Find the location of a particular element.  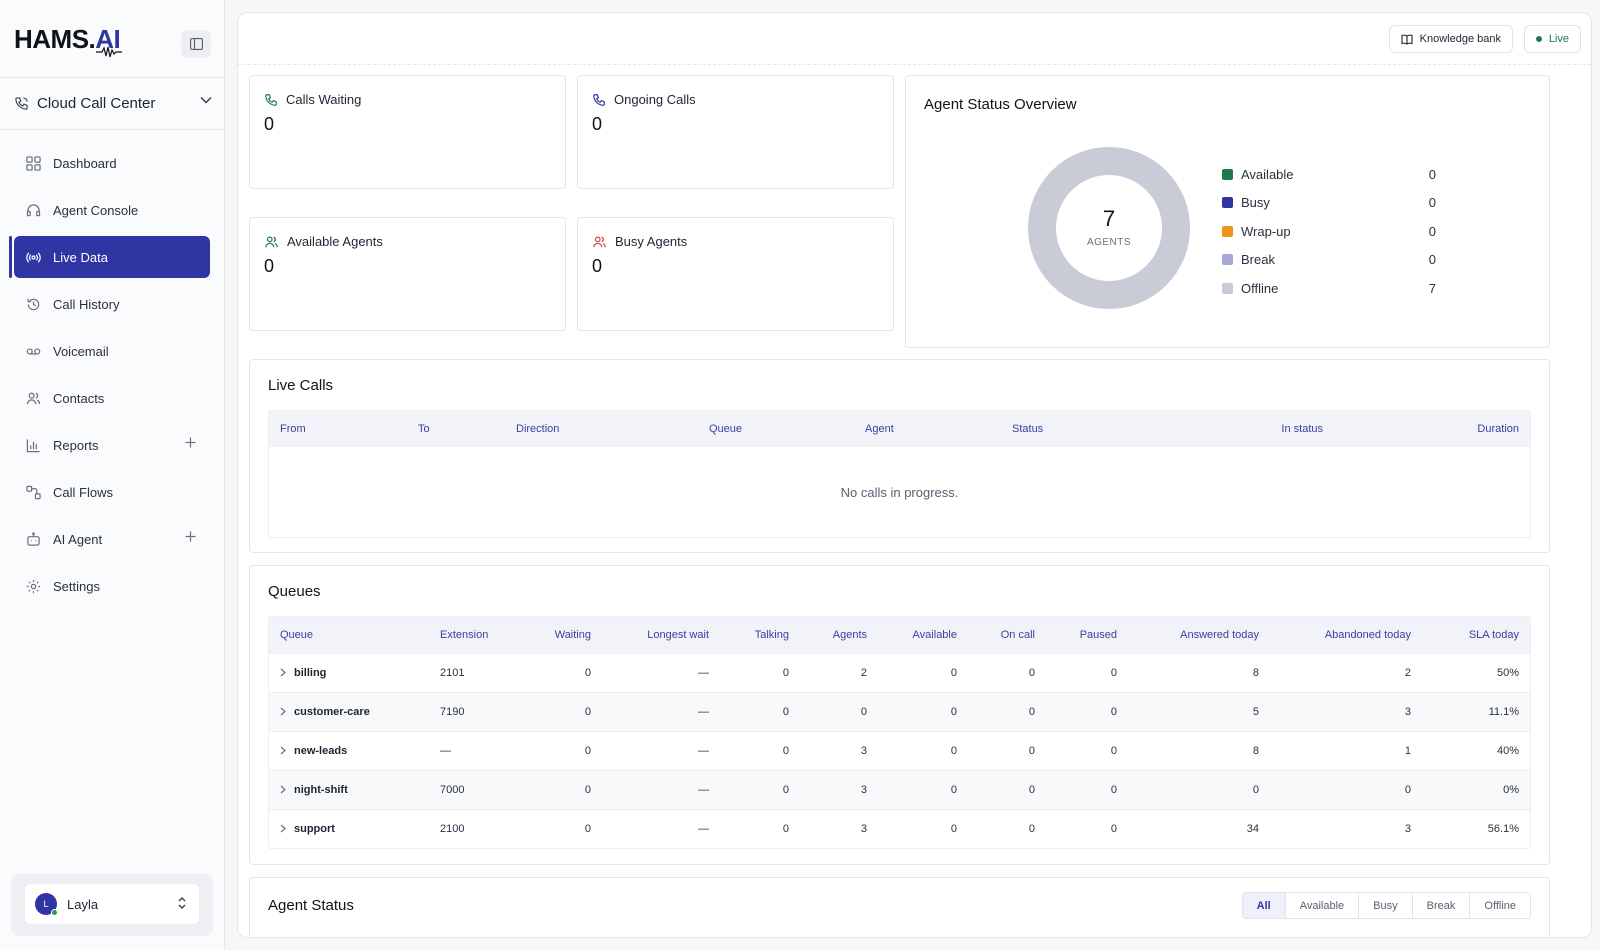

col-header: Agents is located at coordinates (839, 635).